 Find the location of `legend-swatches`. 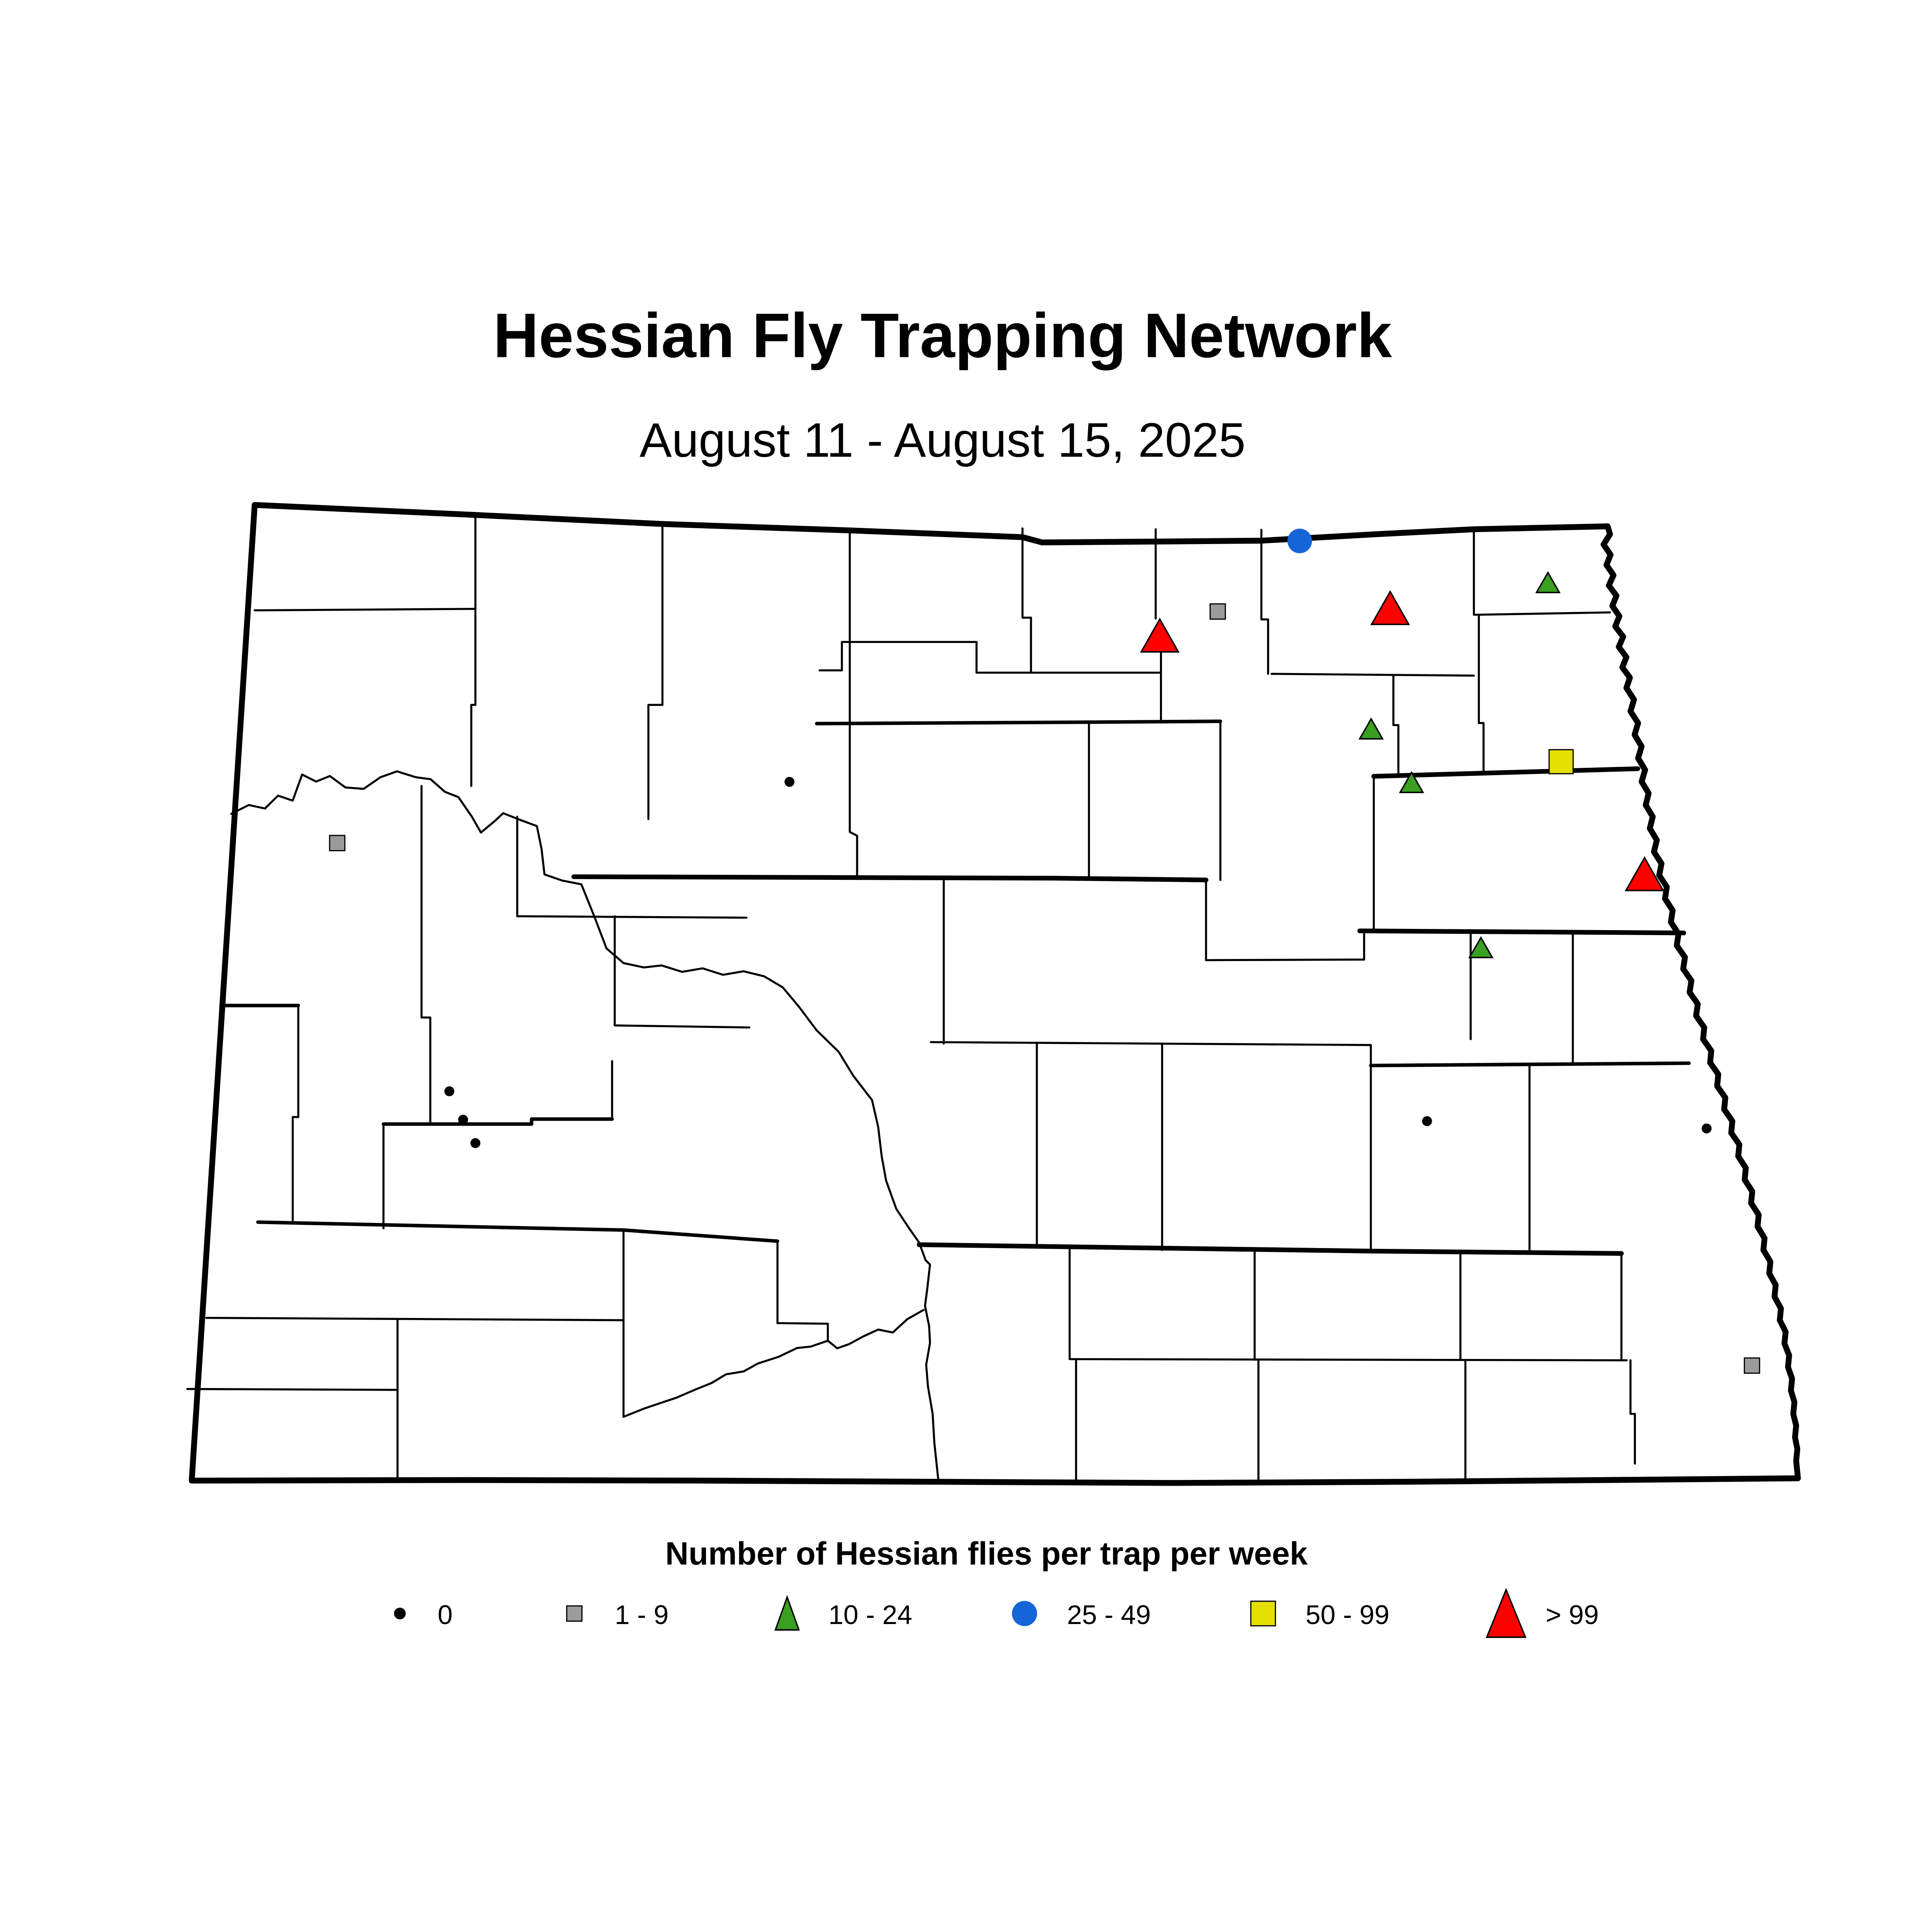

legend-swatches is located at coordinates (961, 1613).